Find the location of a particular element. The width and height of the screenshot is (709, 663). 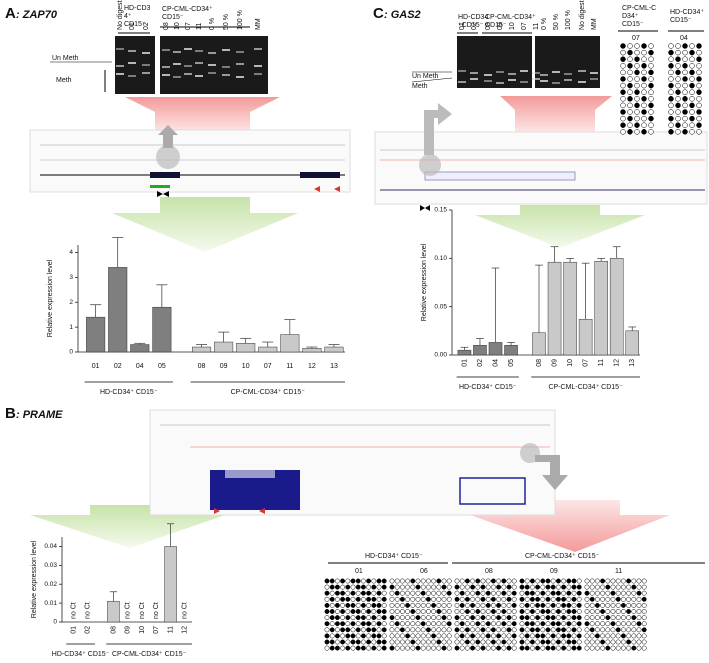

arrow is located at coordinates (127, 526).